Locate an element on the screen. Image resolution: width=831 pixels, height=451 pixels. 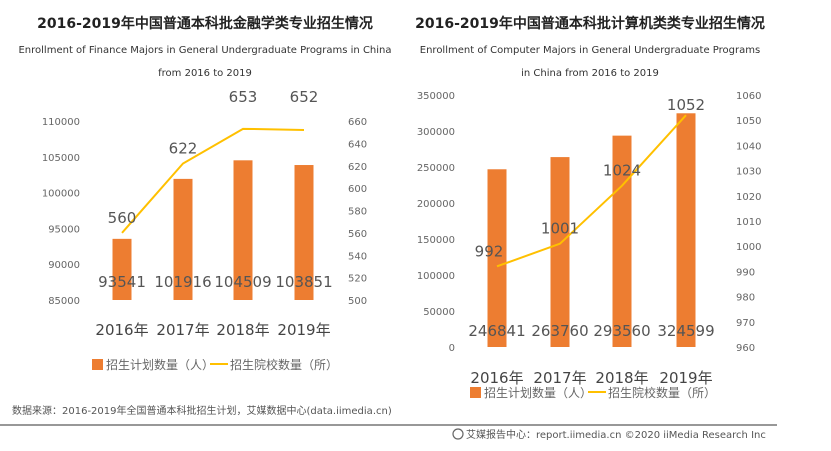
right-axis-tick: 970 is located at coordinates (745, 323).